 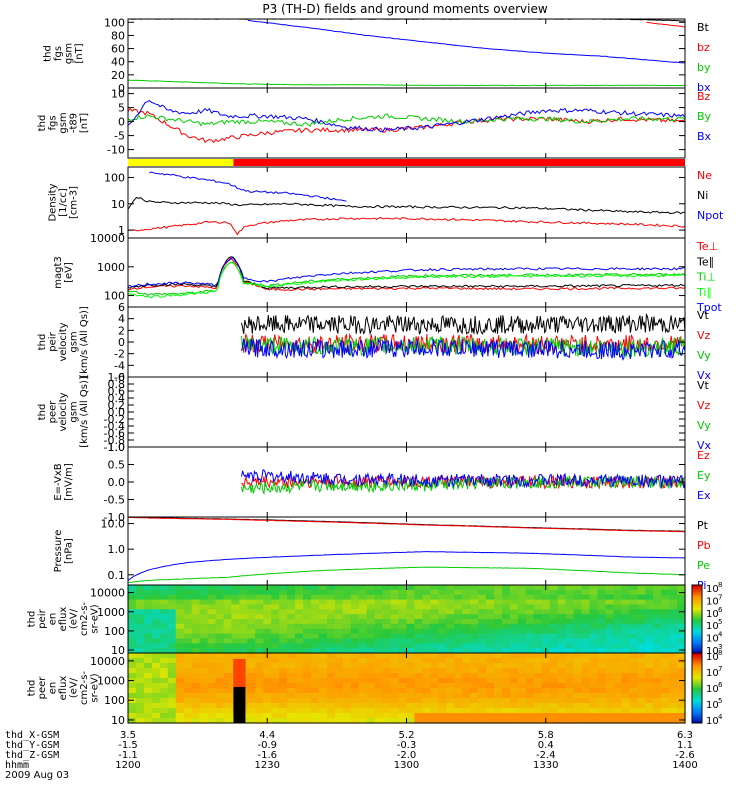 What do you see at coordinates (42, 342) in the screenshot?
I see `y-axis-label: thd` at bounding box center [42, 342].